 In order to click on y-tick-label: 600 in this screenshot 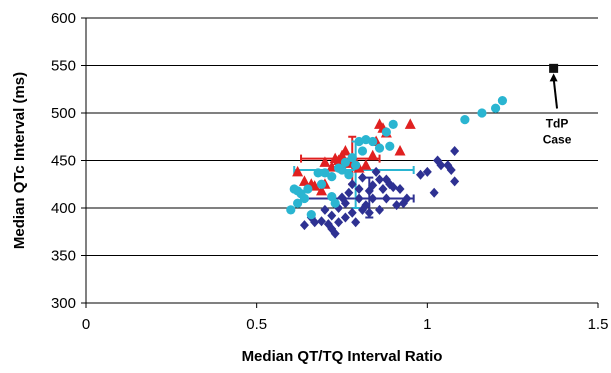, I will do `click(63, 18)`.